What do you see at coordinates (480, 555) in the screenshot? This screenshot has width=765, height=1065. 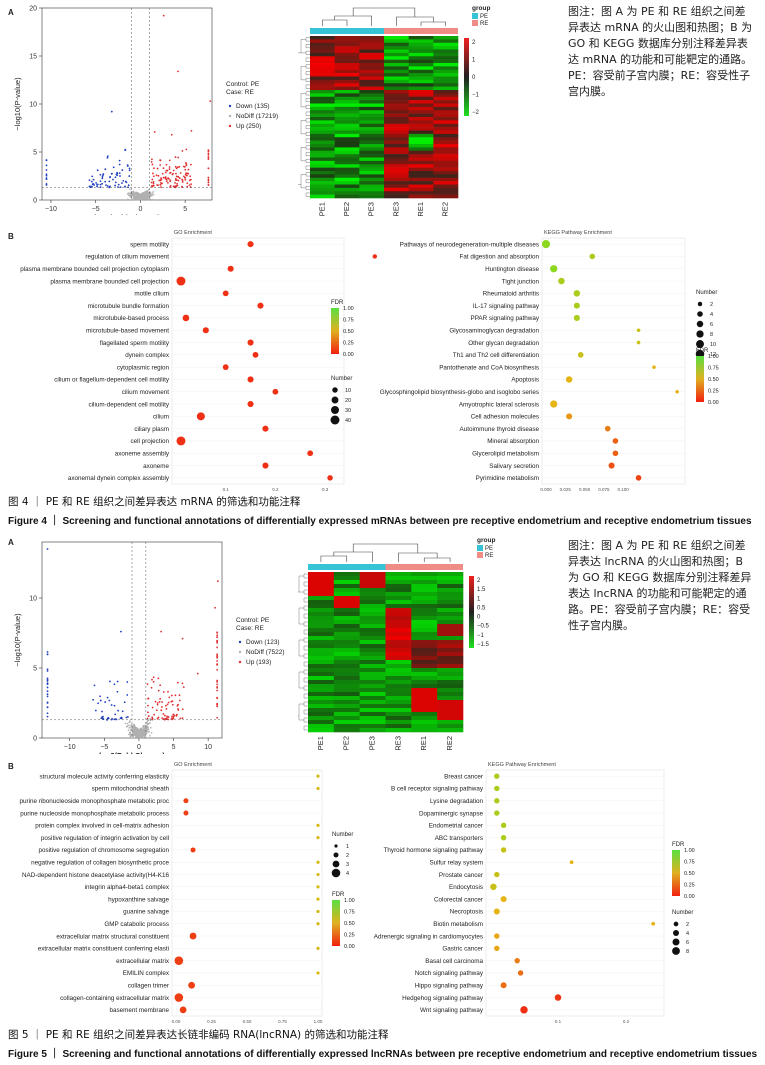 I see `group-legend-swatch` at bounding box center [480, 555].